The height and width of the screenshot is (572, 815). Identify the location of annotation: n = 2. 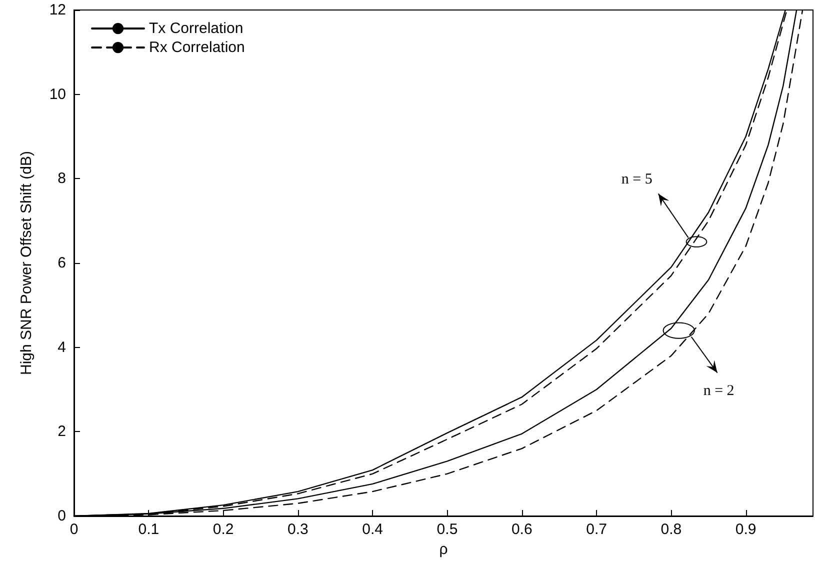
(718, 390).